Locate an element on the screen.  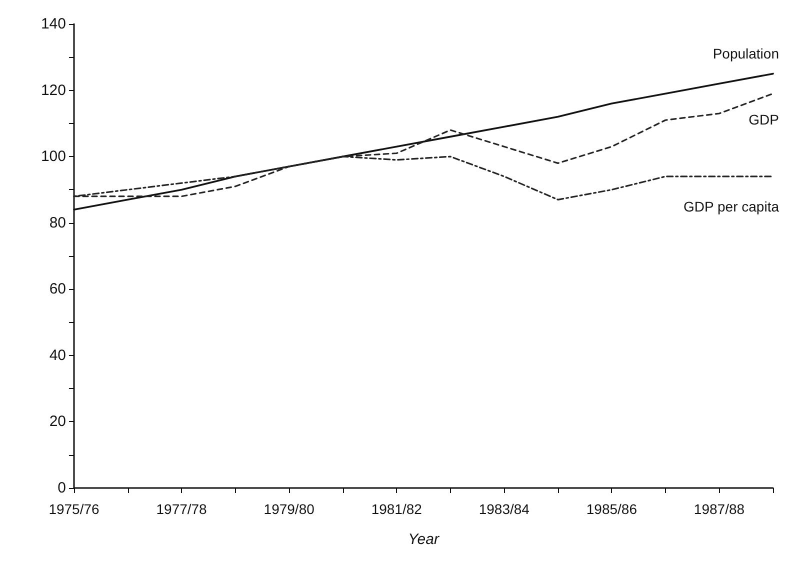
series-label: Population is located at coordinates (745, 54).